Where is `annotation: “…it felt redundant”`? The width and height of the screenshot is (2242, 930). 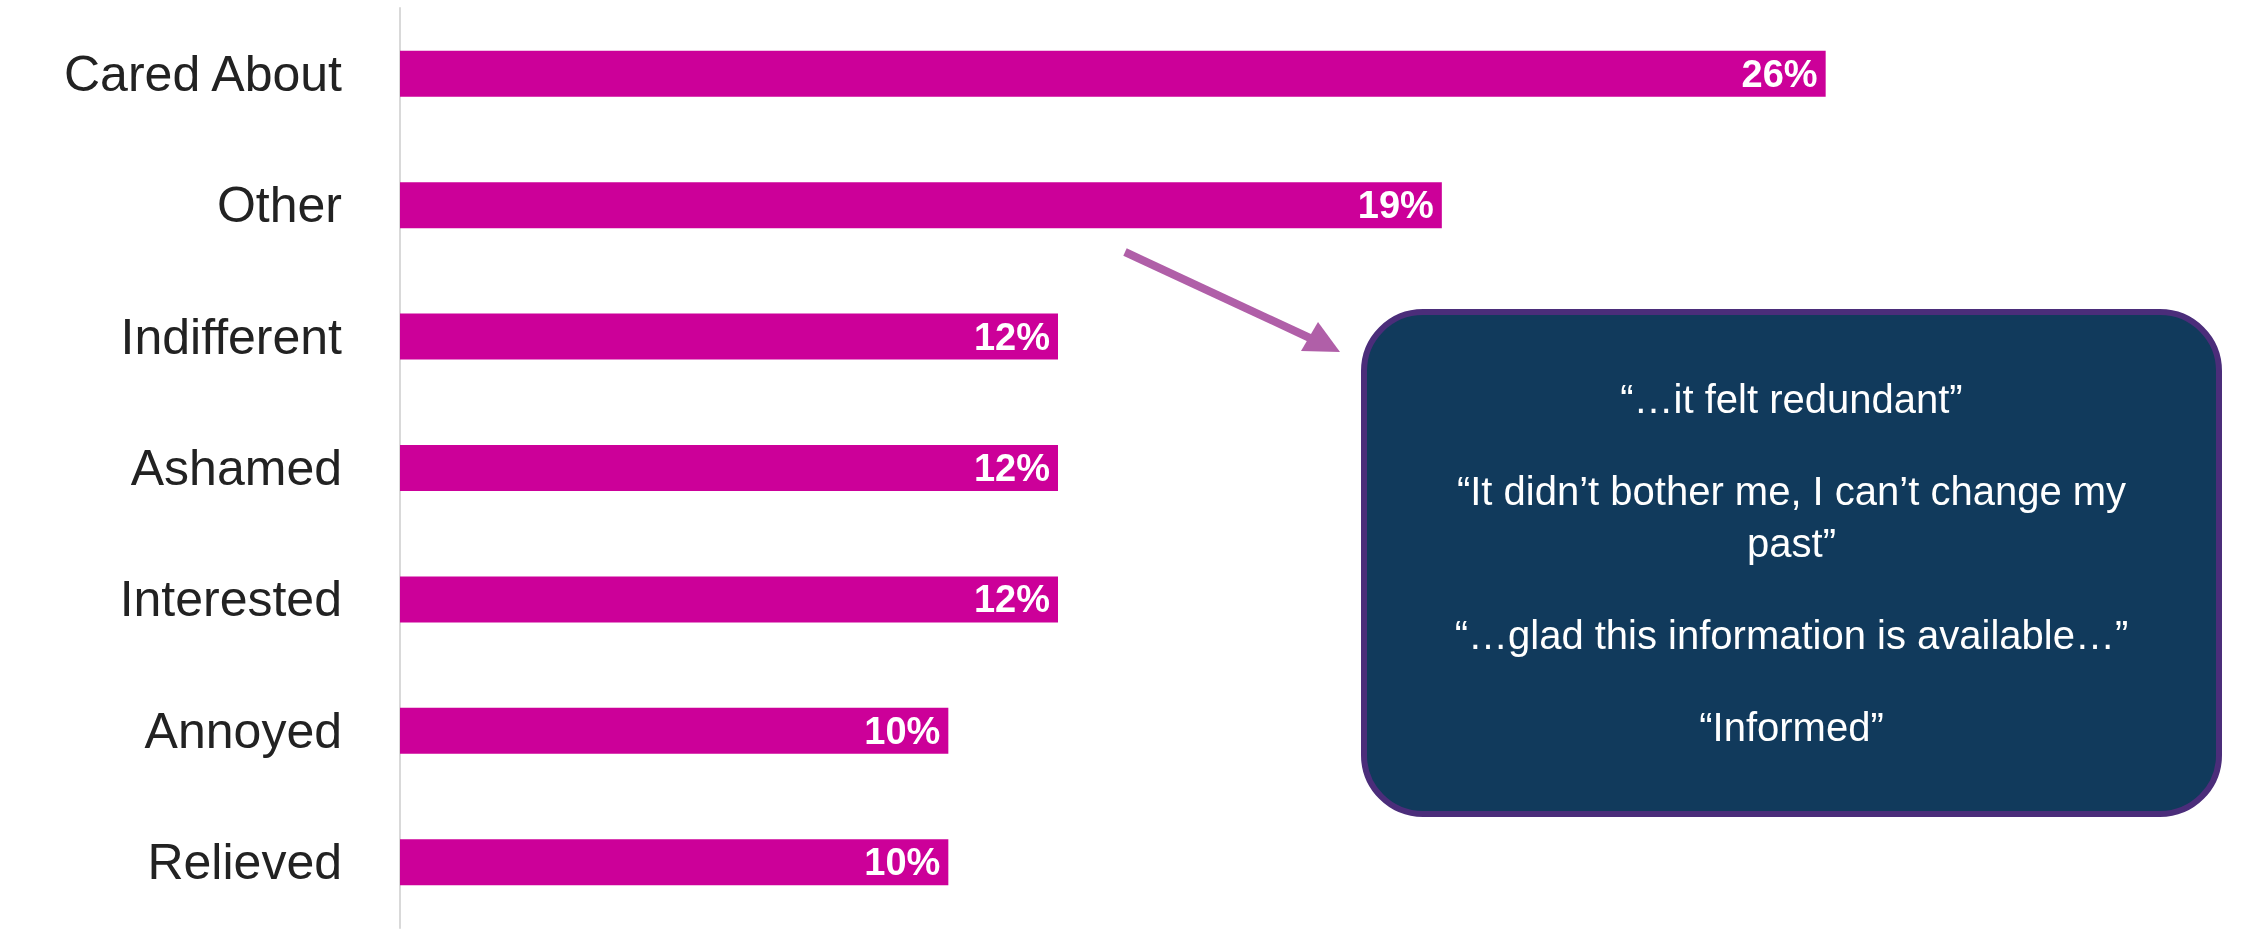 annotation: “…it felt redundant” is located at coordinates (1791, 399).